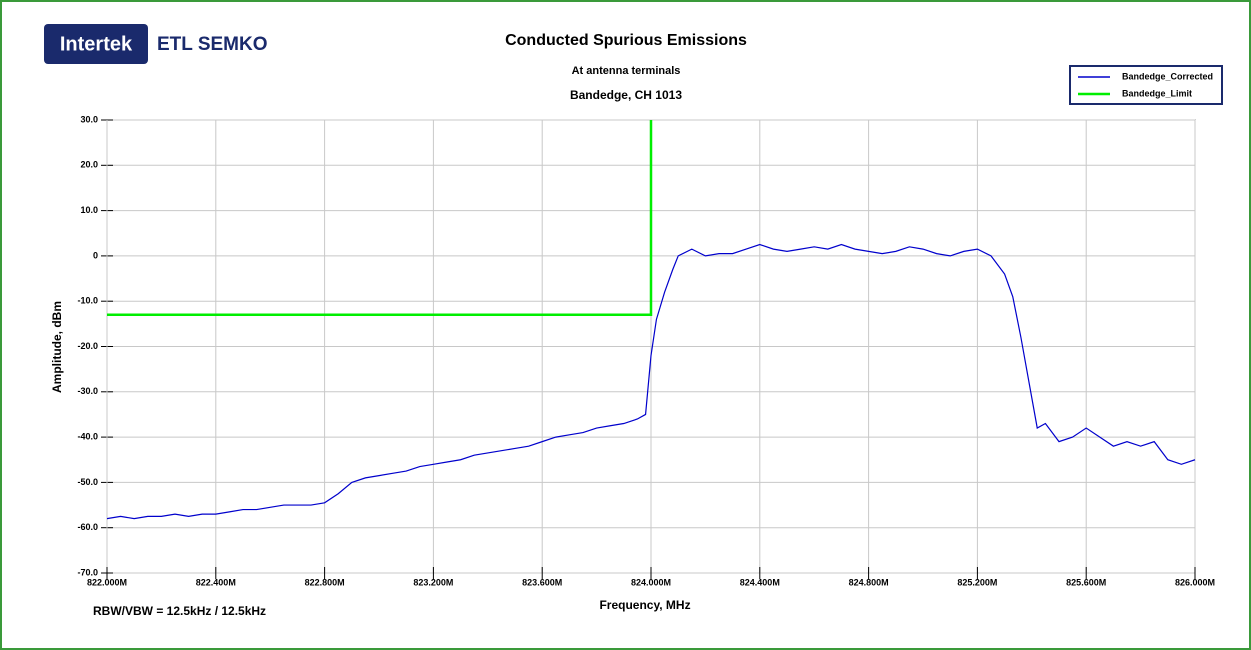 The width and height of the screenshot is (1251, 650). I want to click on y-tick-label: -20.0, so click(87, 346).